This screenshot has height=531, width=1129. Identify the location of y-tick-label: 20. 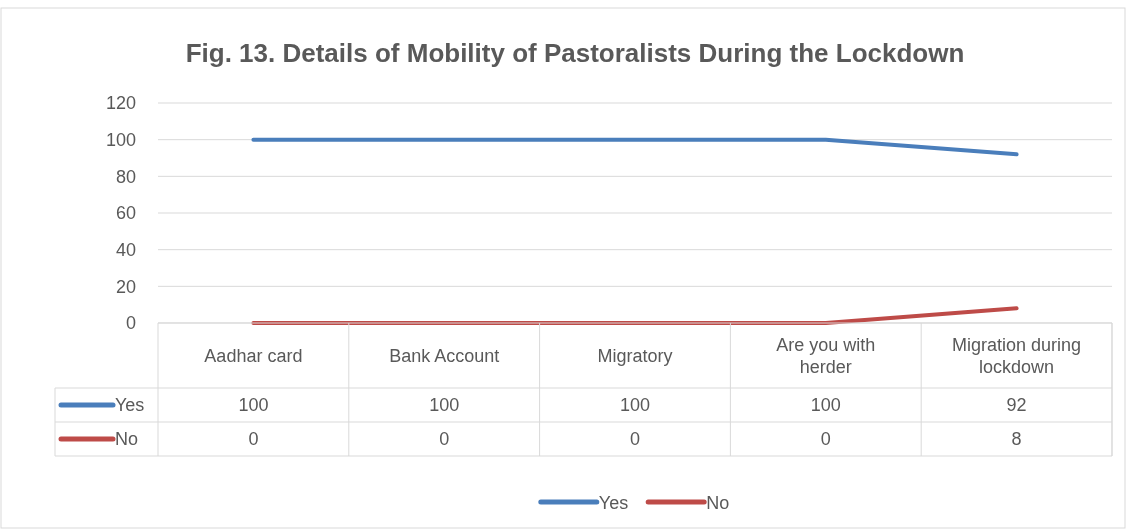
(125, 286).